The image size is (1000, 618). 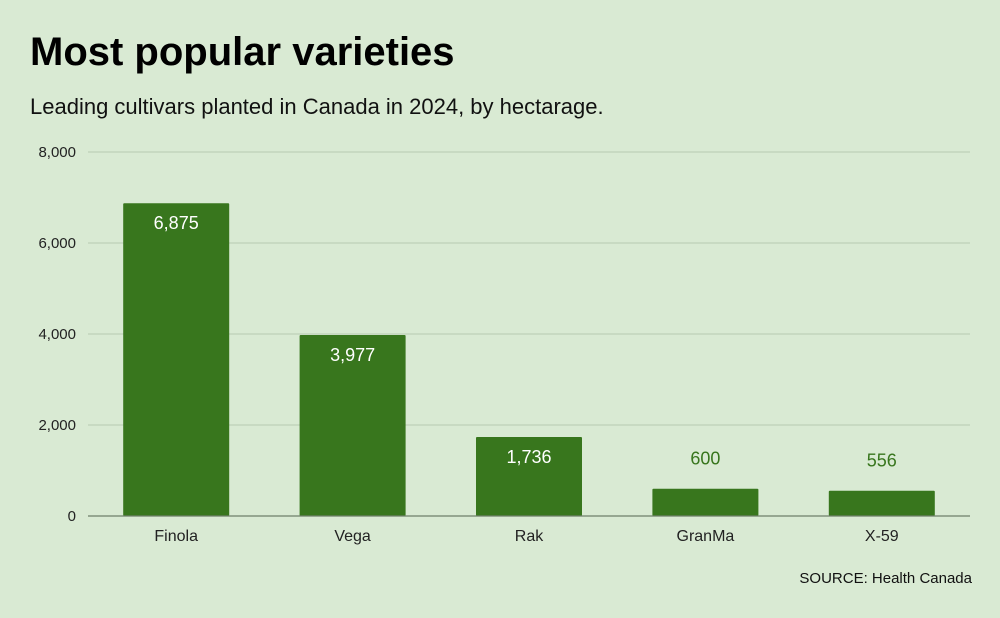 I want to click on data-label-2: 1,736, so click(x=528, y=457).